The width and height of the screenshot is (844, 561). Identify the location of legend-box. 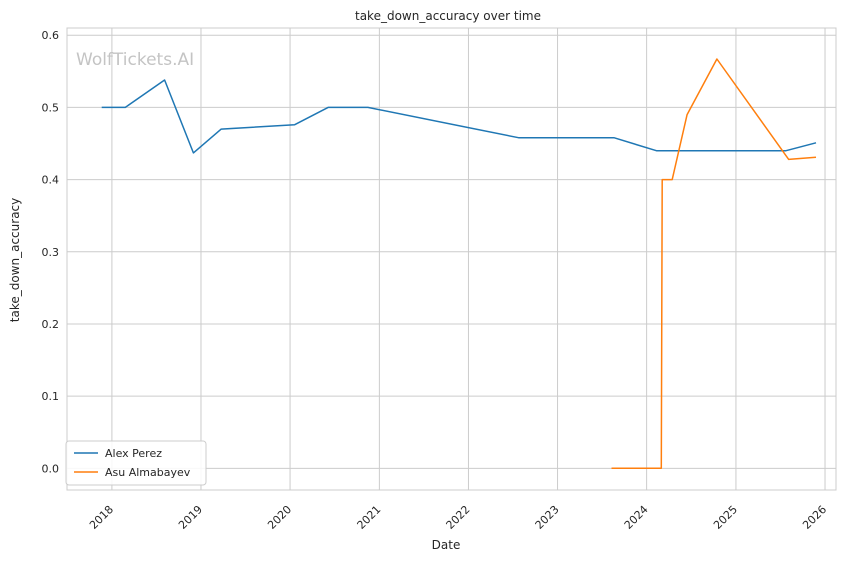
(136, 463).